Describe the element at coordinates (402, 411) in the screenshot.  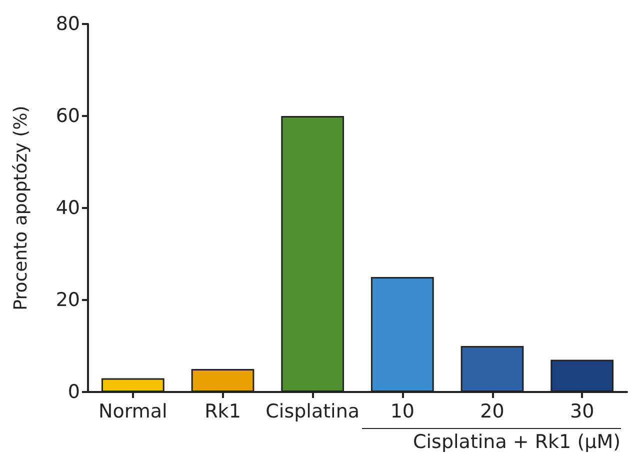
I see `x-tick-label: 10` at that location.